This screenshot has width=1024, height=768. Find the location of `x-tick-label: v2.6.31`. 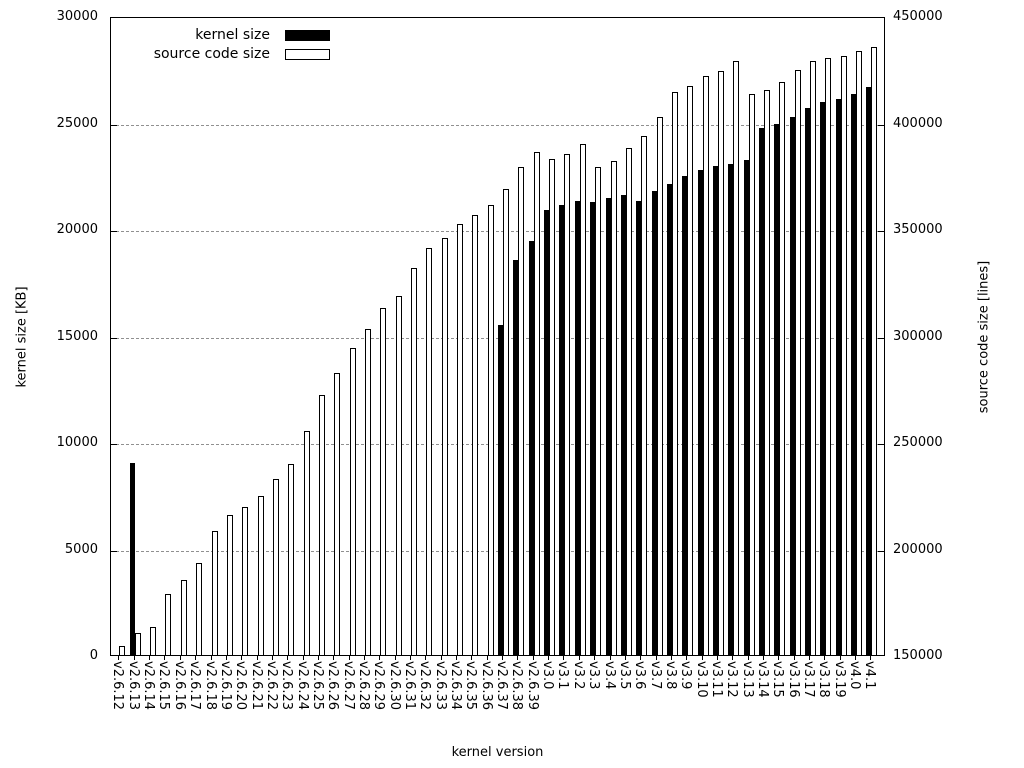

x-tick-label: v2.6.31 is located at coordinates (410, 686).